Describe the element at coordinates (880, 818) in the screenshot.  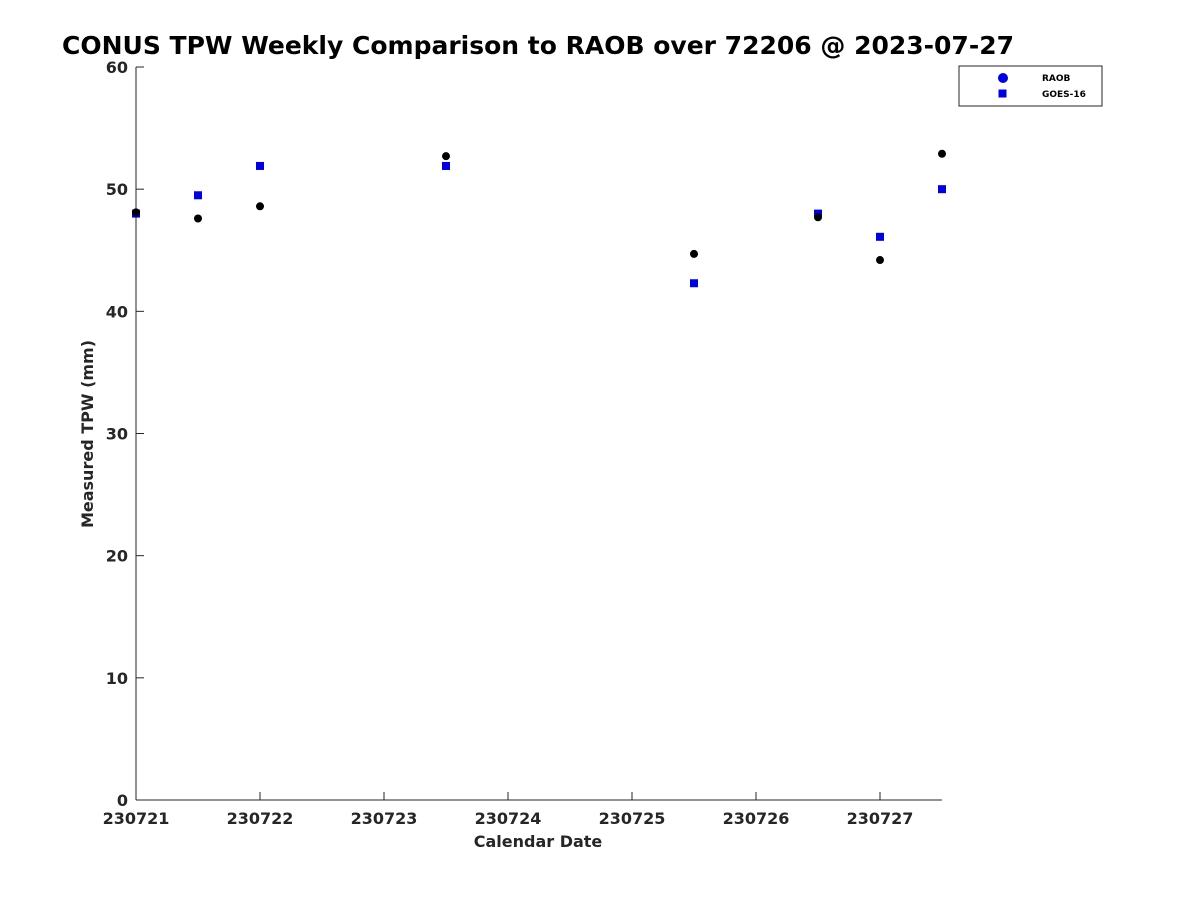
I see `x-tick-label: 230727` at that location.